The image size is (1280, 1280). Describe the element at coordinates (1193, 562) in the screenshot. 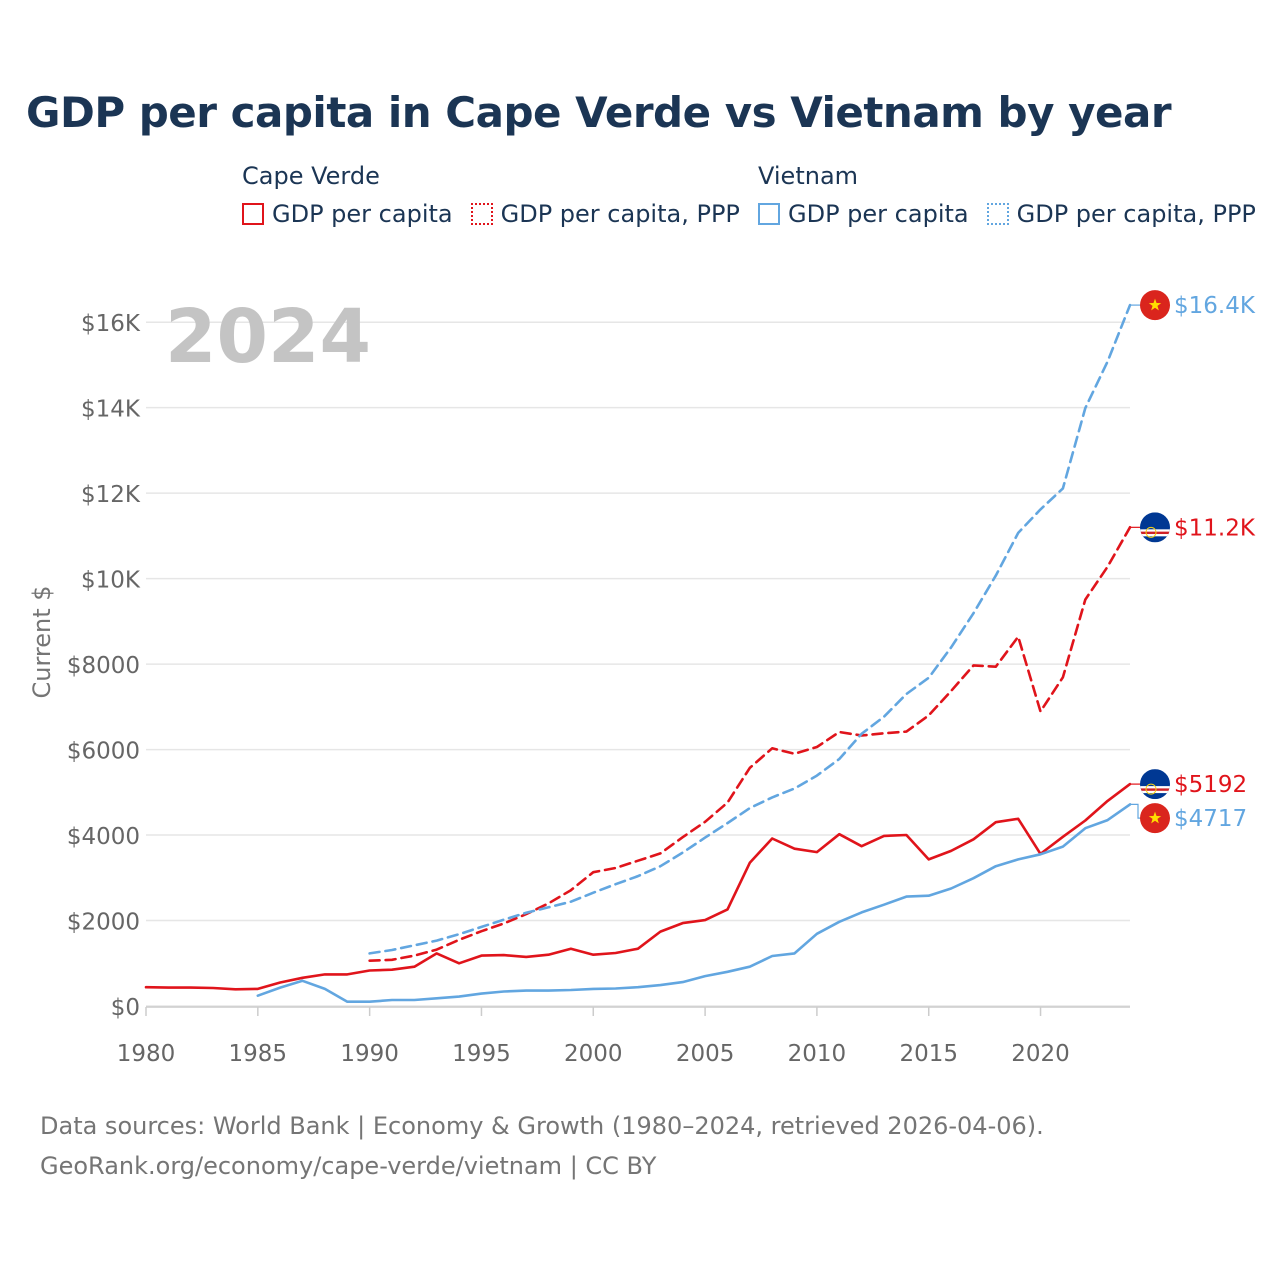

I see `end-labels: $5192 $11.2K $4717 $16.4K` at that location.